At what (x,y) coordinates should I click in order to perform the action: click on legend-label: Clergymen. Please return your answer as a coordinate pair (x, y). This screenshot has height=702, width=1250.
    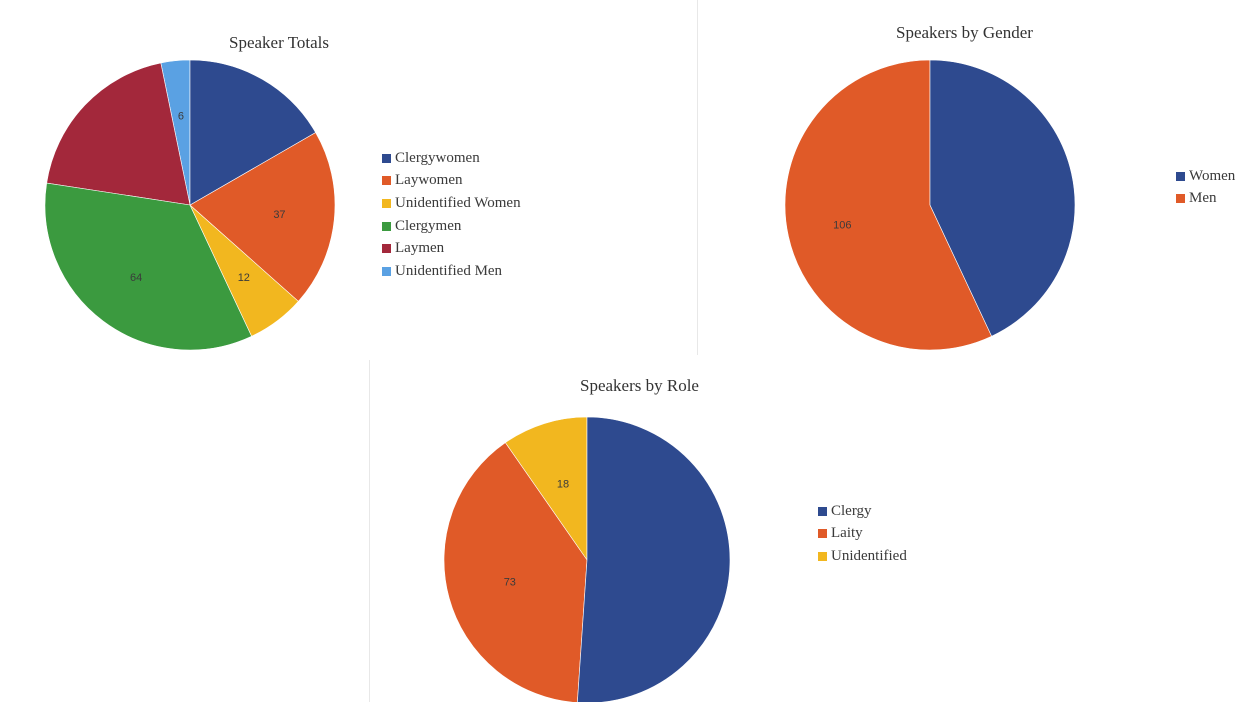
    Looking at the image, I should click on (428, 225).